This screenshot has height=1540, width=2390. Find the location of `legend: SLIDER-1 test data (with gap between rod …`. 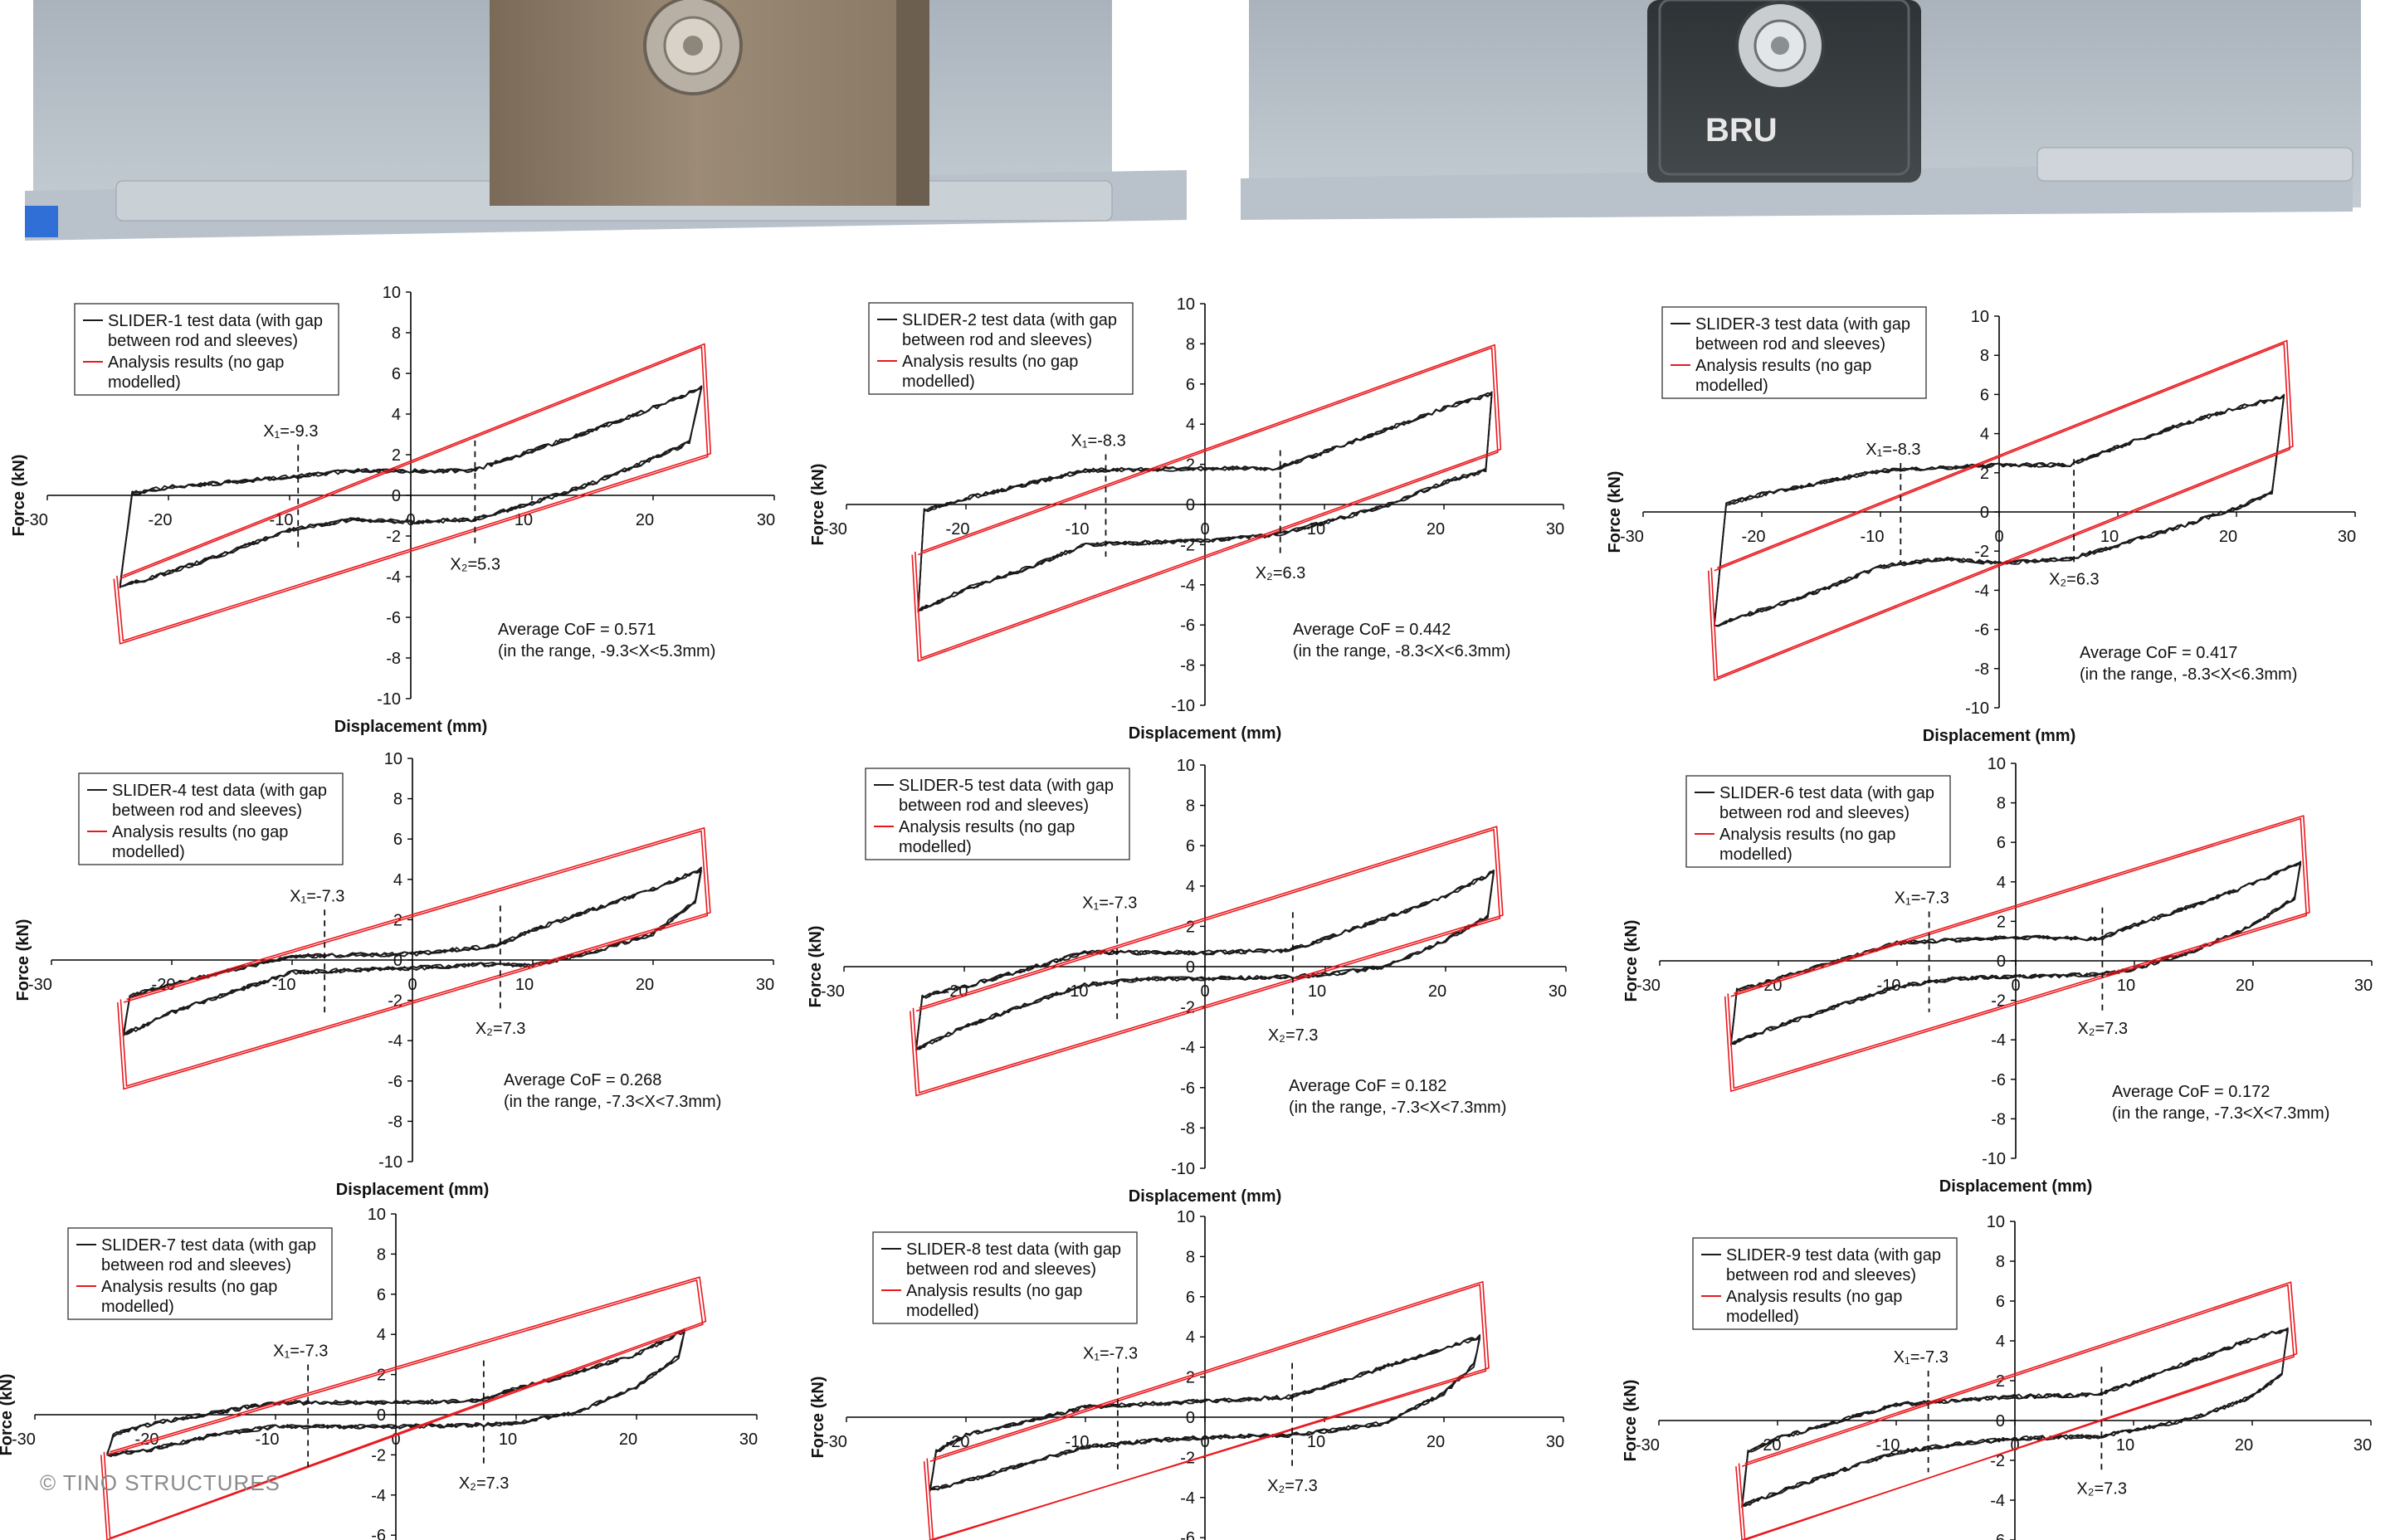

legend: SLIDER-1 test data (with gap between rod … is located at coordinates (207, 349).